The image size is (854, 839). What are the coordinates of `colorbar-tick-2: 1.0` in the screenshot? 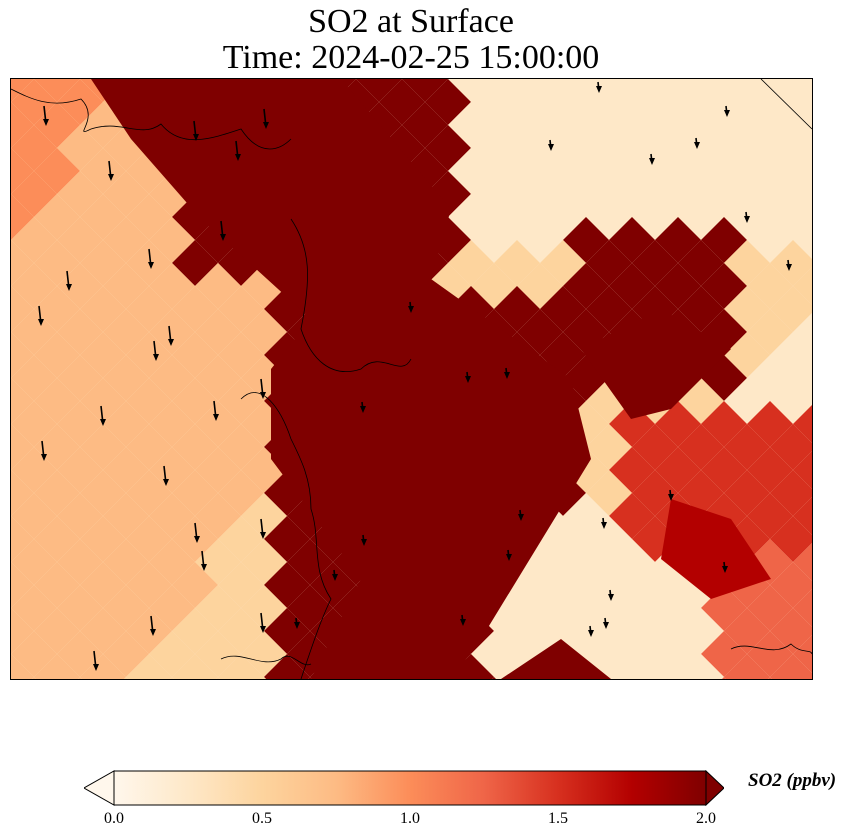 It's located at (410, 818).